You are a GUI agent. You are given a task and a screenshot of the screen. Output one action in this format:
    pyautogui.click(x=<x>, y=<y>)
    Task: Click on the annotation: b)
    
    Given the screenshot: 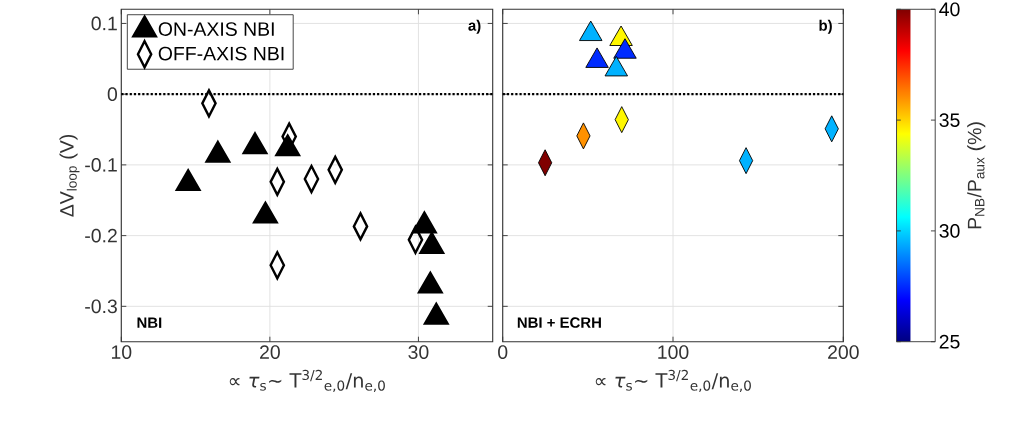 What is the action you would take?
    pyautogui.click(x=825, y=26)
    